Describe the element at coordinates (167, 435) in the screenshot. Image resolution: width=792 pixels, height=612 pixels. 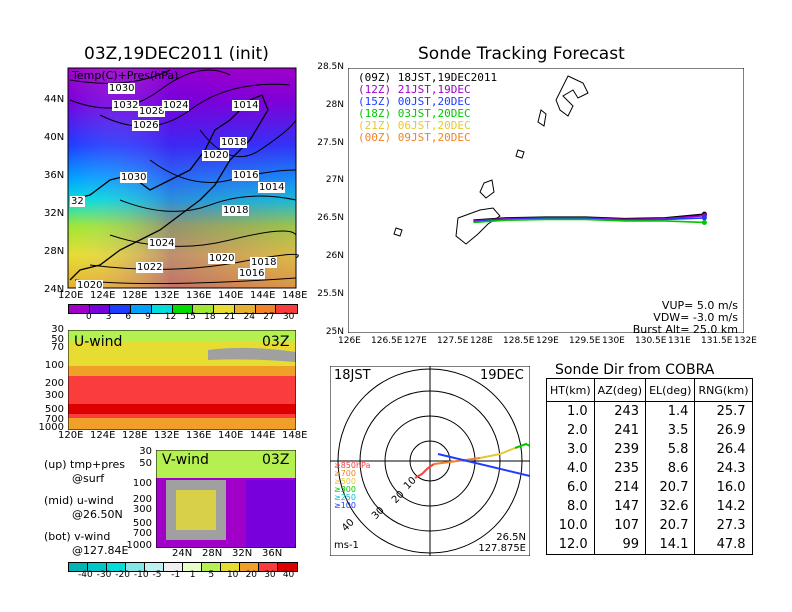
I see `uwind-x-tick: 132E` at that location.